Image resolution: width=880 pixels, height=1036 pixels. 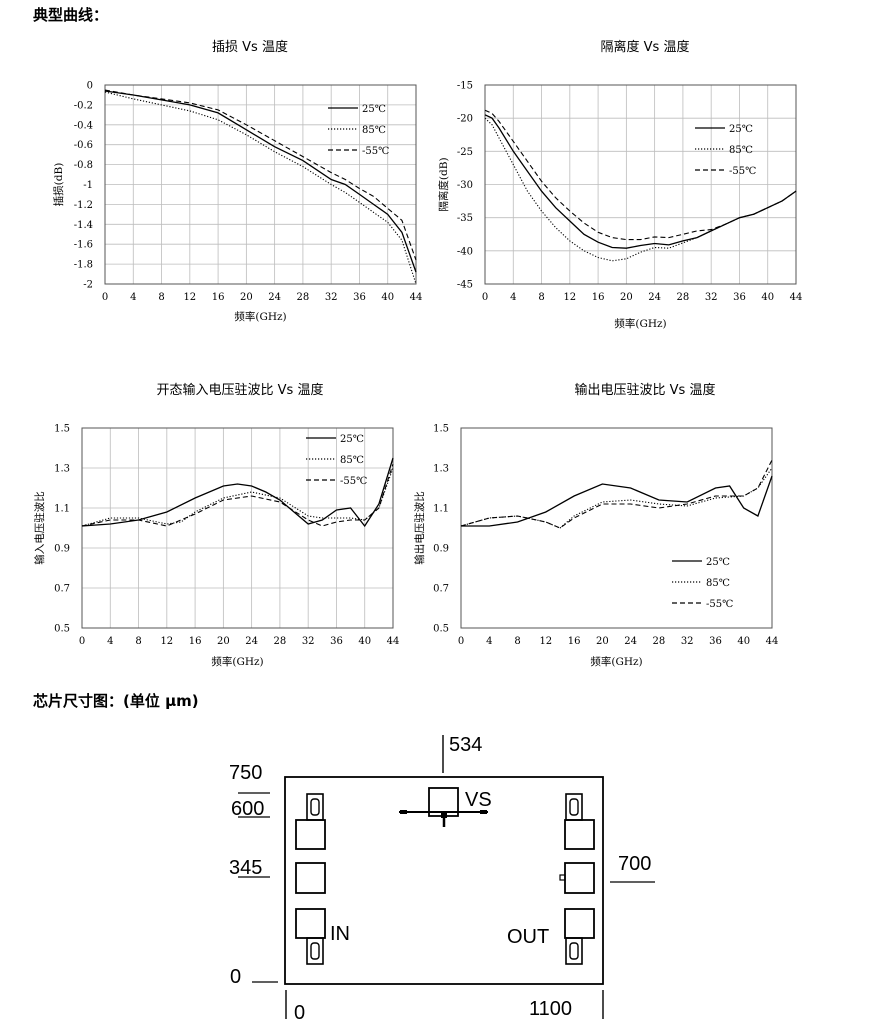 I want to click on pad-left-top, so click(x=310, y=821).